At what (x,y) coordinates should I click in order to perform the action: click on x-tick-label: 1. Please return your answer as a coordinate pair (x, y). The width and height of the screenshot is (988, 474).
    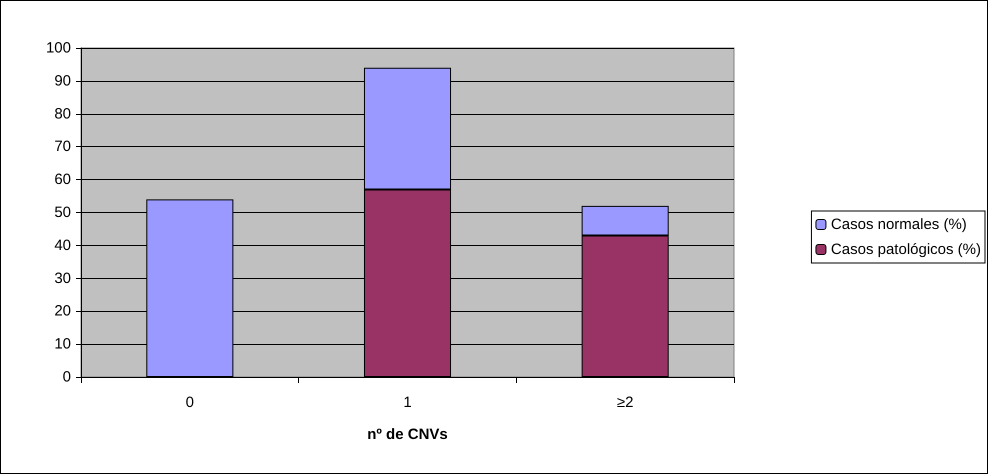
    Looking at the image, I should click on (407, 402).